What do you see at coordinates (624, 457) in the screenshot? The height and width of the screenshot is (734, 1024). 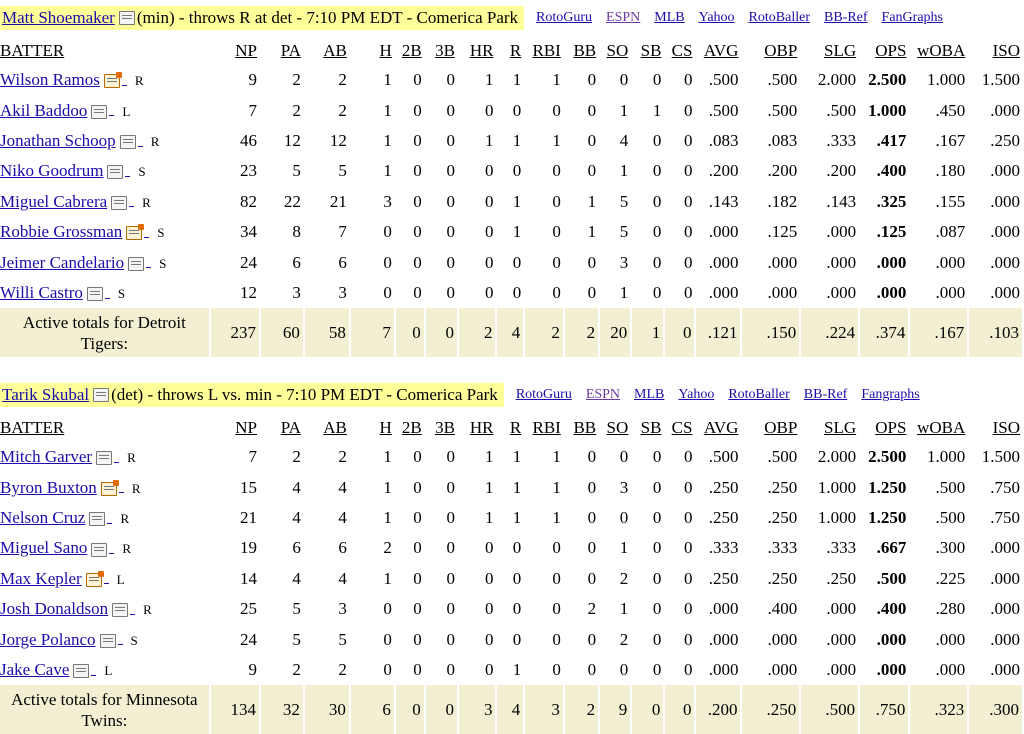 I see `stat-cell-so: 0` at bounding box center [624, 457].